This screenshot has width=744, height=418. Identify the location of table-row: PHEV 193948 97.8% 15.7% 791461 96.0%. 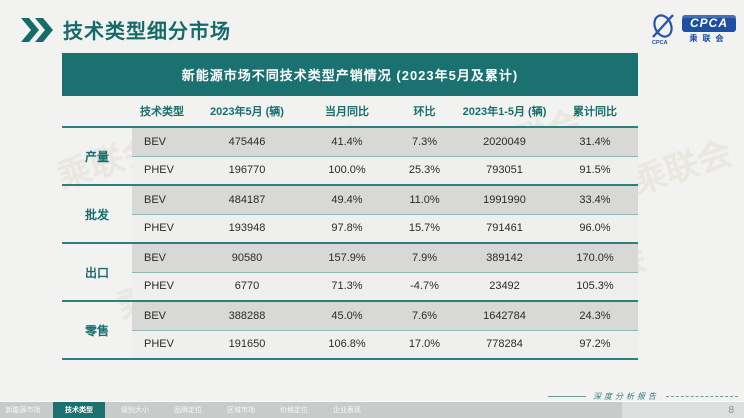
(350, 229).